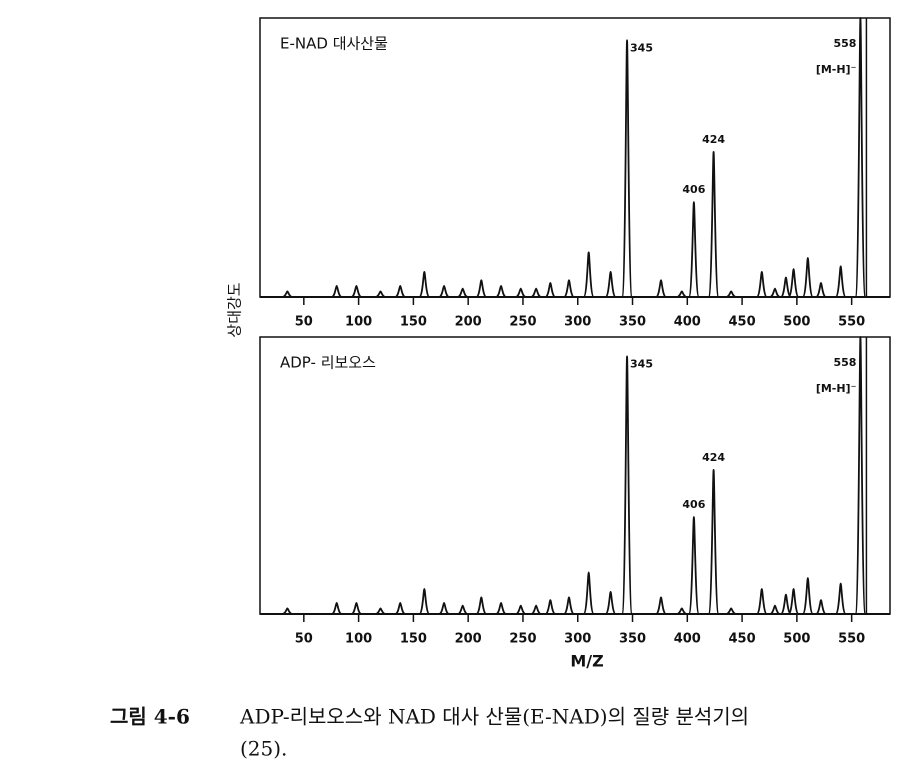 Image resolution: width=905 pixels, height=771 pixels. Describe the element at coordinates (328, 363) in the screenshot. I see `panel-title: ADP- 리보오스` at that location.